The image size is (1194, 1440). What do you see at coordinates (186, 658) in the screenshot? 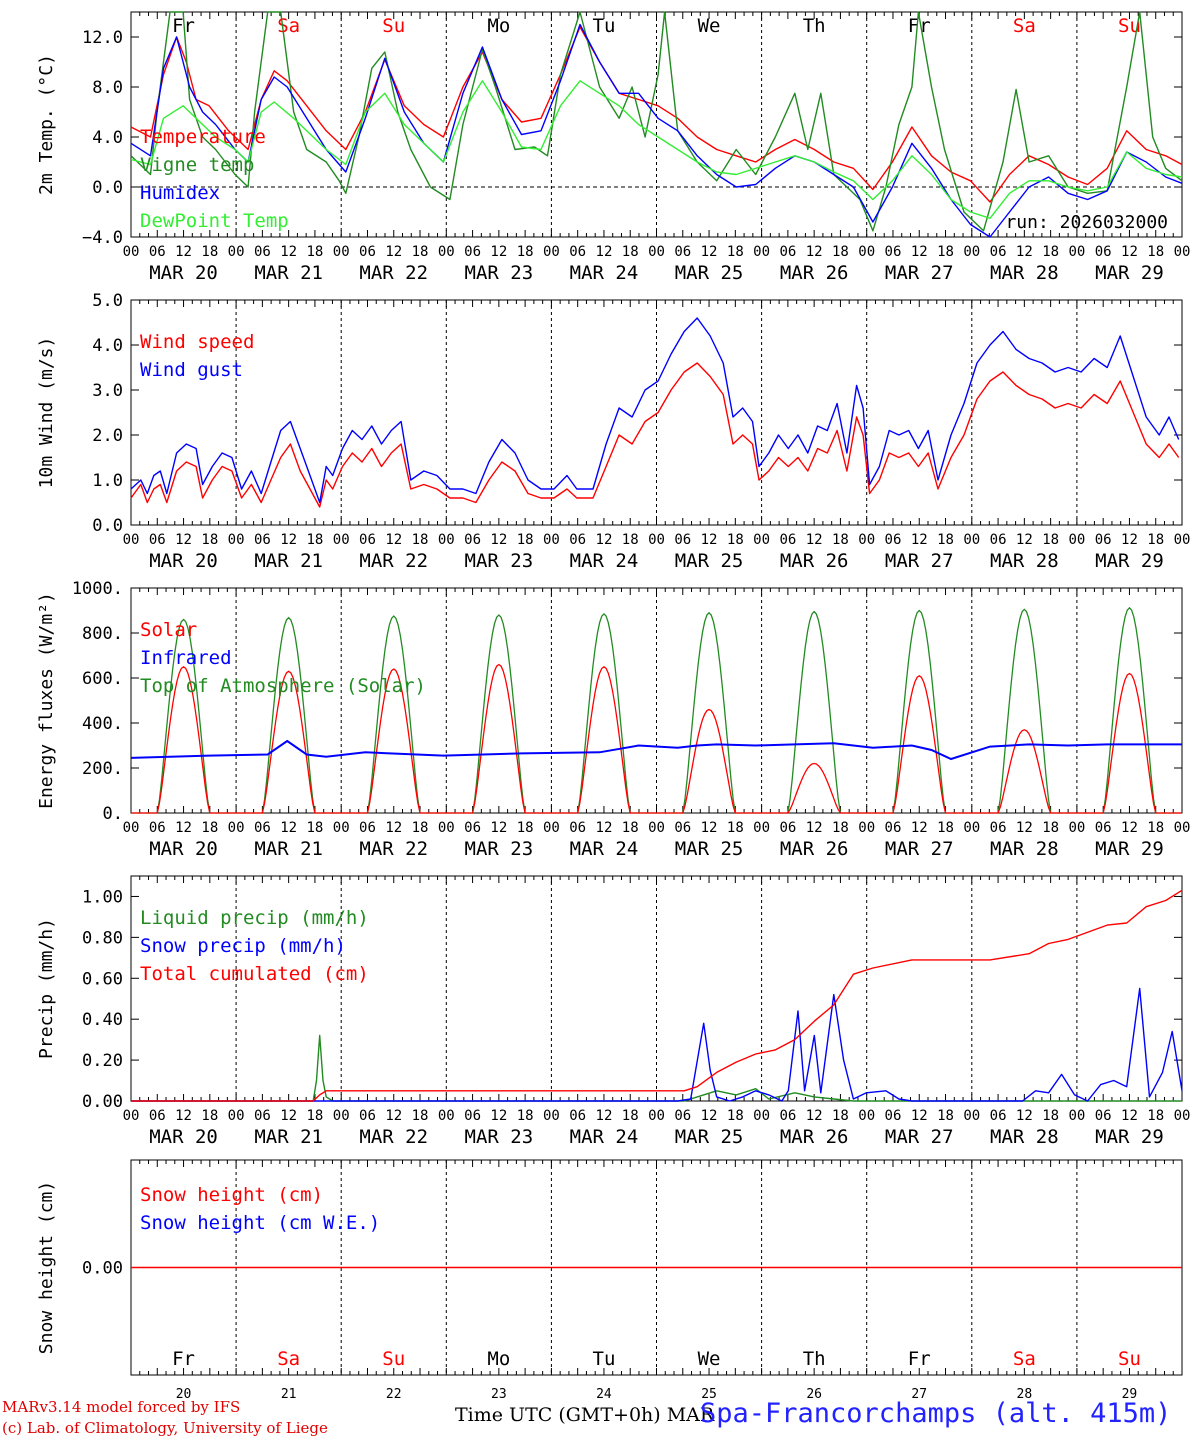
I see `legend-entry: Infrared` at bounding box center [186, 658].